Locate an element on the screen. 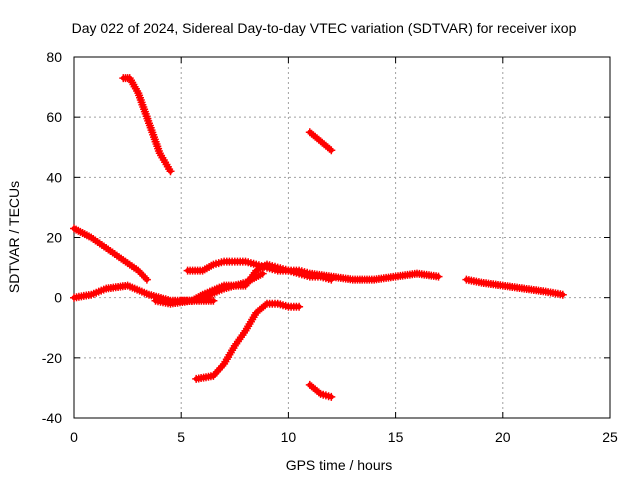  y-tick-label: 60 is located at coordinates (54, 117).